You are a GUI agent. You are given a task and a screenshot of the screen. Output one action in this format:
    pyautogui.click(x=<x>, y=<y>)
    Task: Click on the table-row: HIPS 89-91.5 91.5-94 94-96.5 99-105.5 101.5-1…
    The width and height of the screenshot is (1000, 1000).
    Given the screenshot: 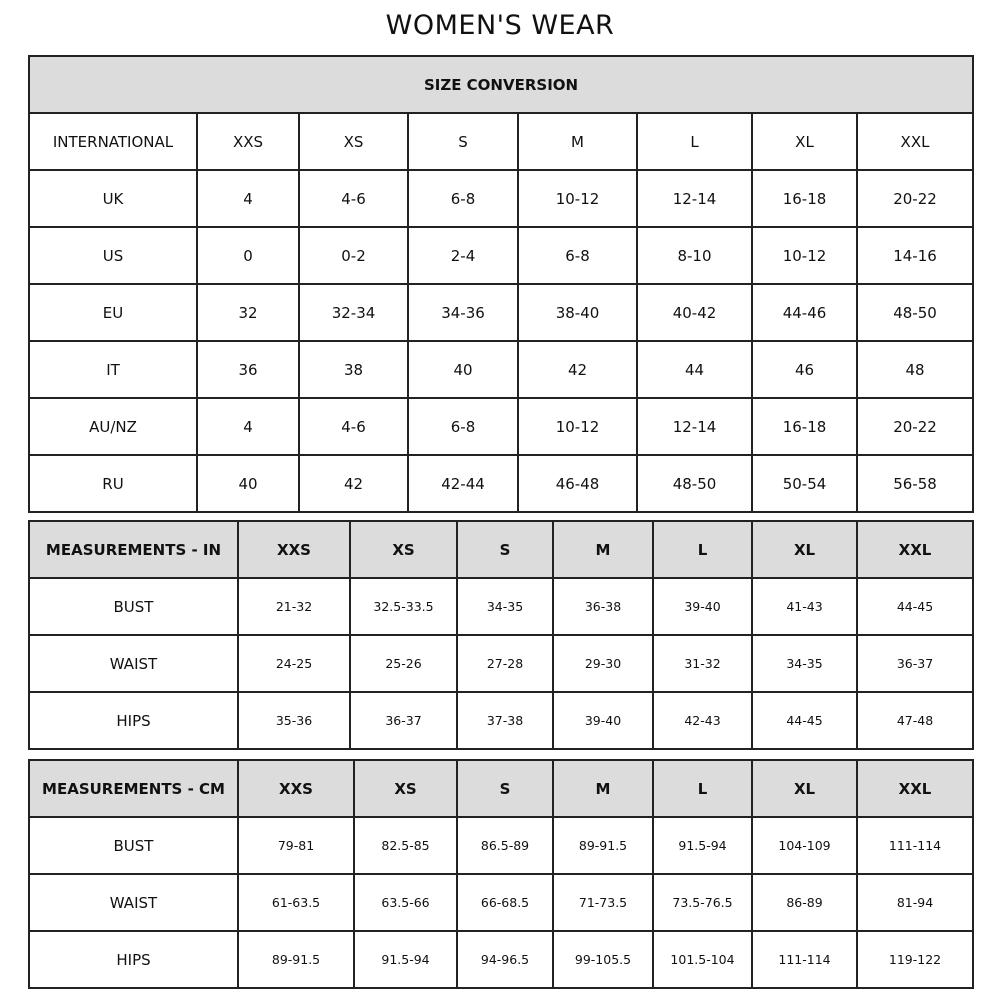 What is the action you would take?
    pyautogui.click(x=501, y=959)
    